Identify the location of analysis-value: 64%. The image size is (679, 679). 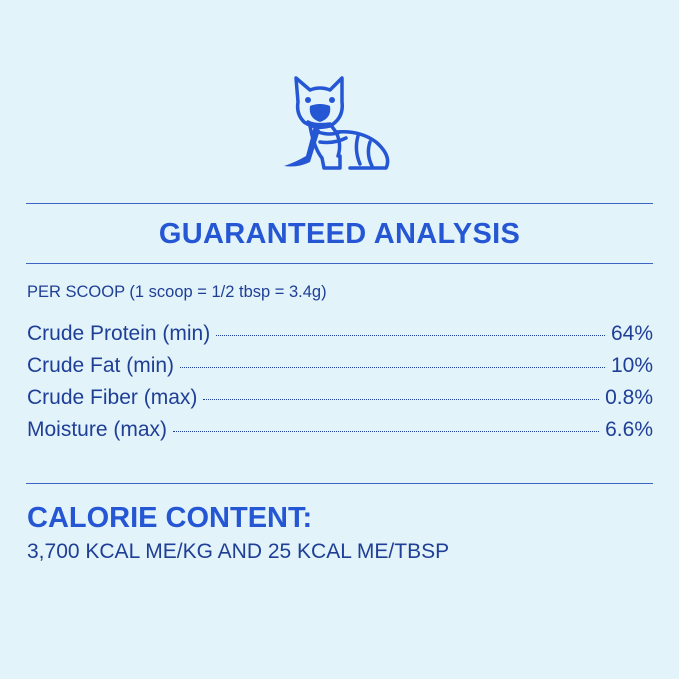
(631, 333).